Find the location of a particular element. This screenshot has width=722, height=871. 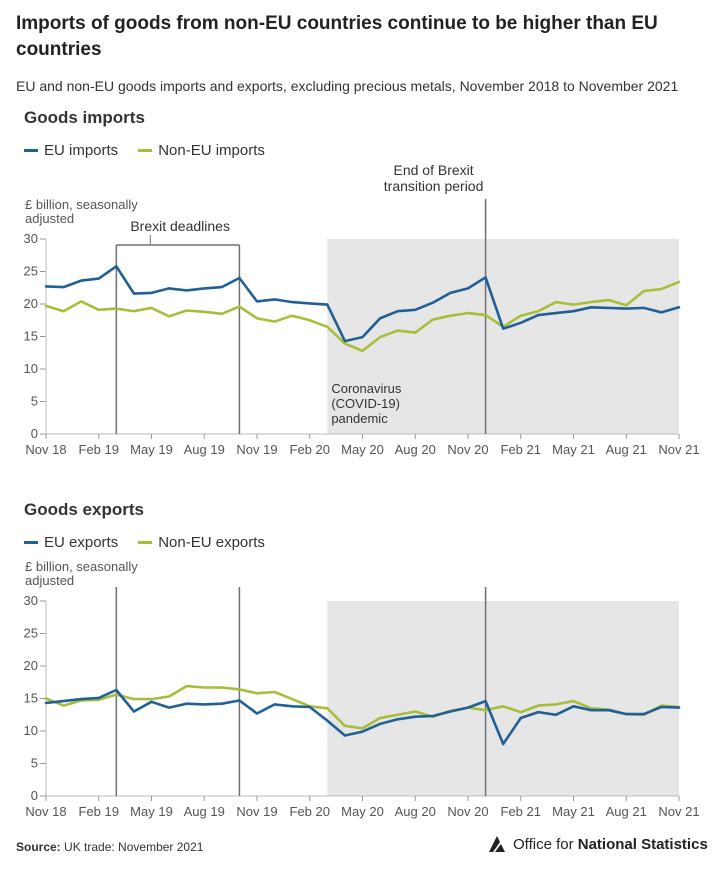

pandemic-label: Coronavirus (COVID-19) pandemic is located at coordinates (366, 403).